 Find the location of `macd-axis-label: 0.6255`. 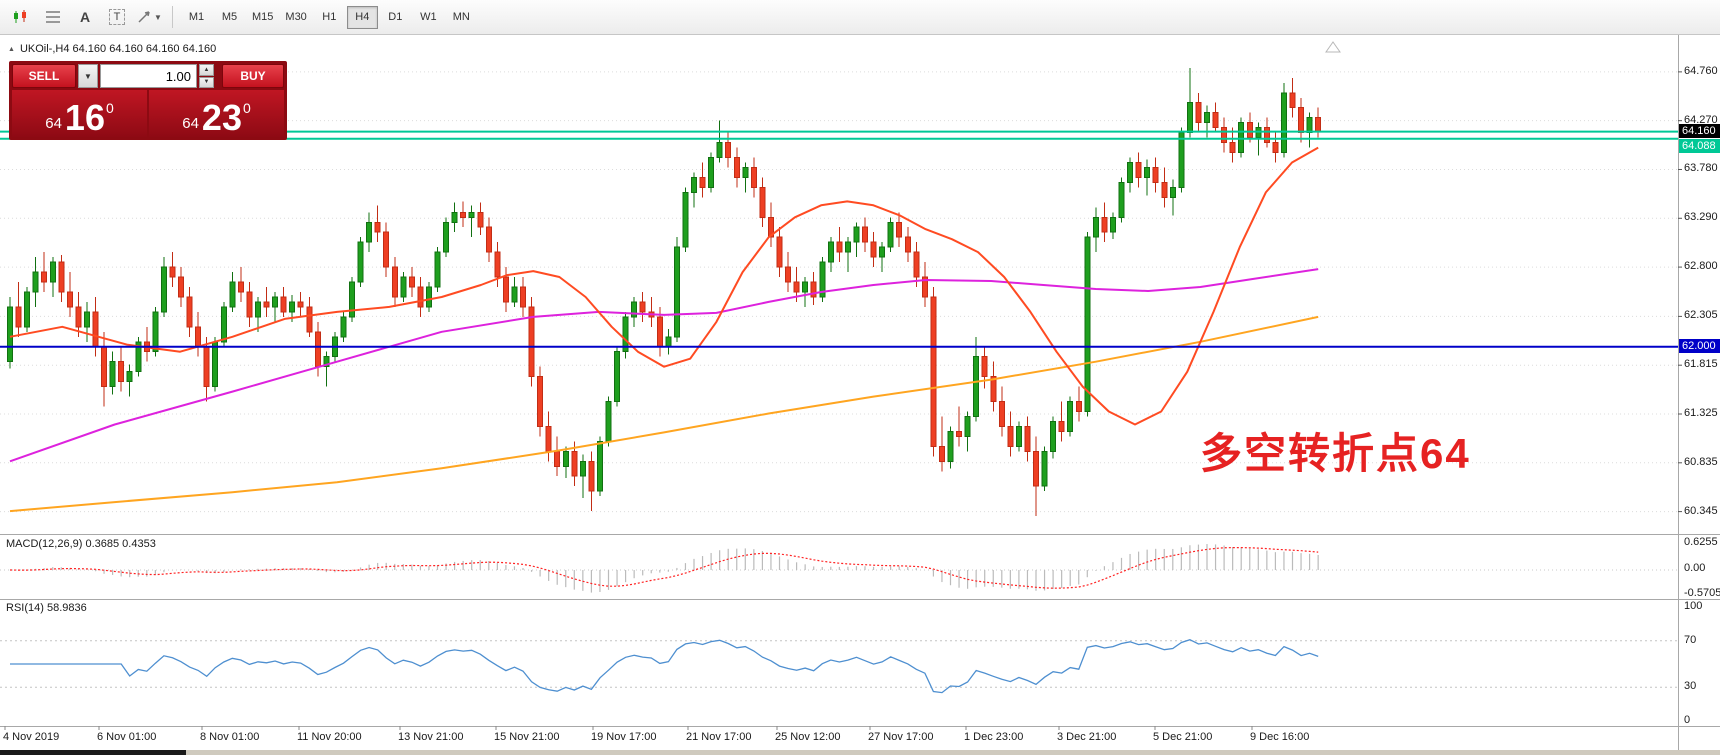

macd-axis-label: 0.6255 is located at coordinates (1701, 542).